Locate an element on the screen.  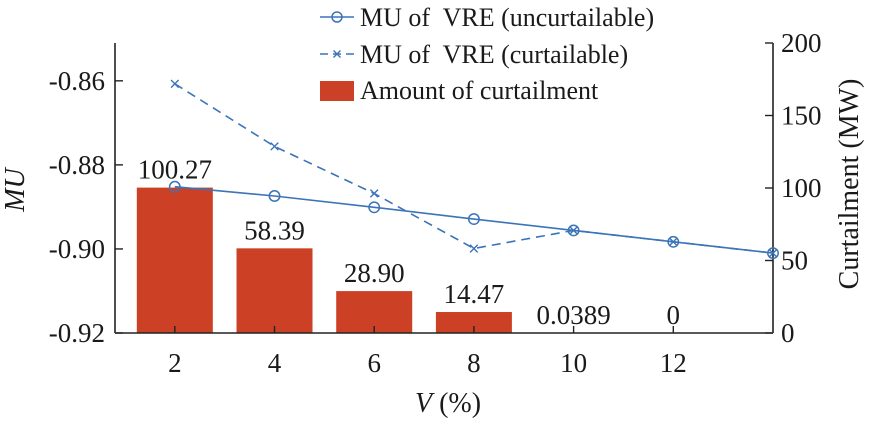
bar-58.39 is located at coordinates (274, 290).